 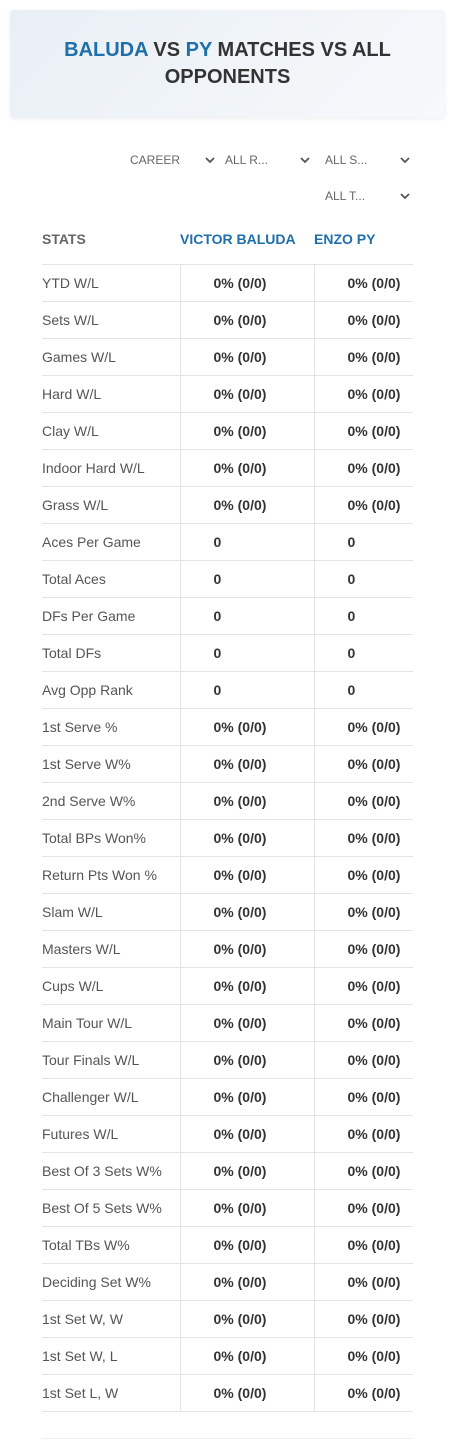 What do you see at coordinates (247, 239) in the screenshot?
I see `column-header: VICTOR BALUDA` at bounding box center [247, 239].